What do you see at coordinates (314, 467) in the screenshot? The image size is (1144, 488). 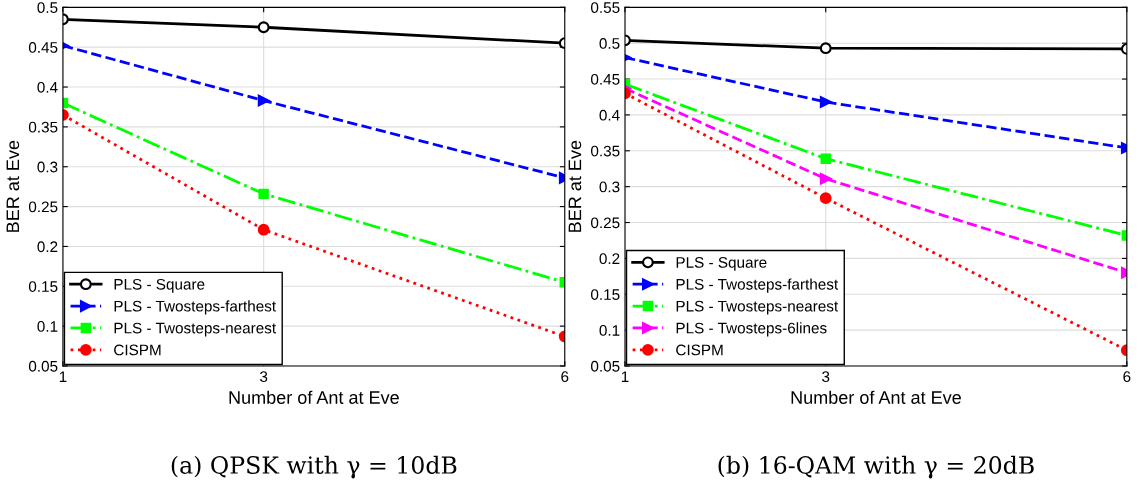 I see `text: (a) QPSK with γ = 10dB` at bounding box center [314, 467].